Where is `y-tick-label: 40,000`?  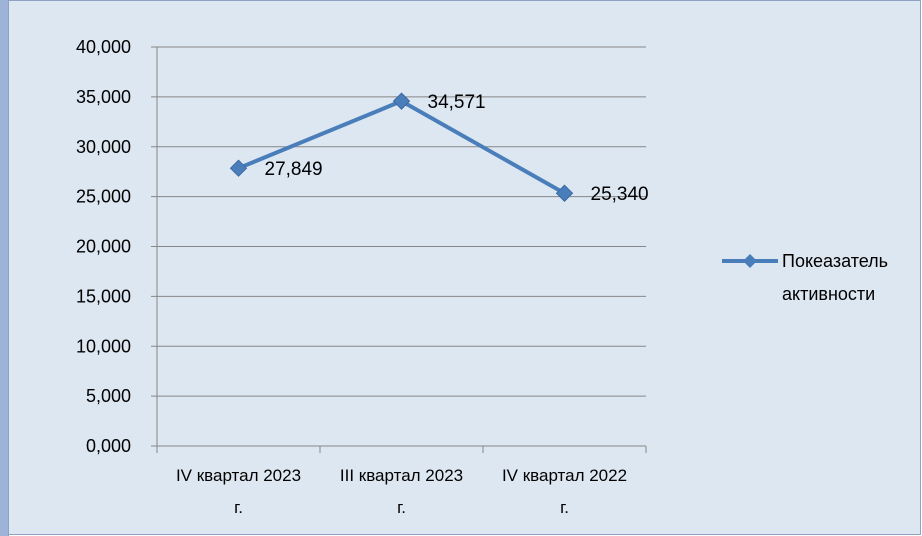 y-tick-label: 40,000 is located at coordinates (103, 47).